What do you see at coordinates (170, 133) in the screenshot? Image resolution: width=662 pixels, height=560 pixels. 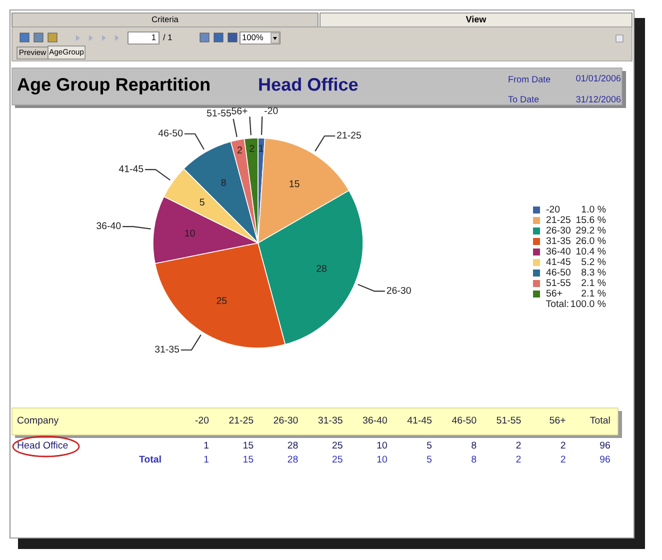 I see `slice-label: 46-50` at bounding box center [170, 133].